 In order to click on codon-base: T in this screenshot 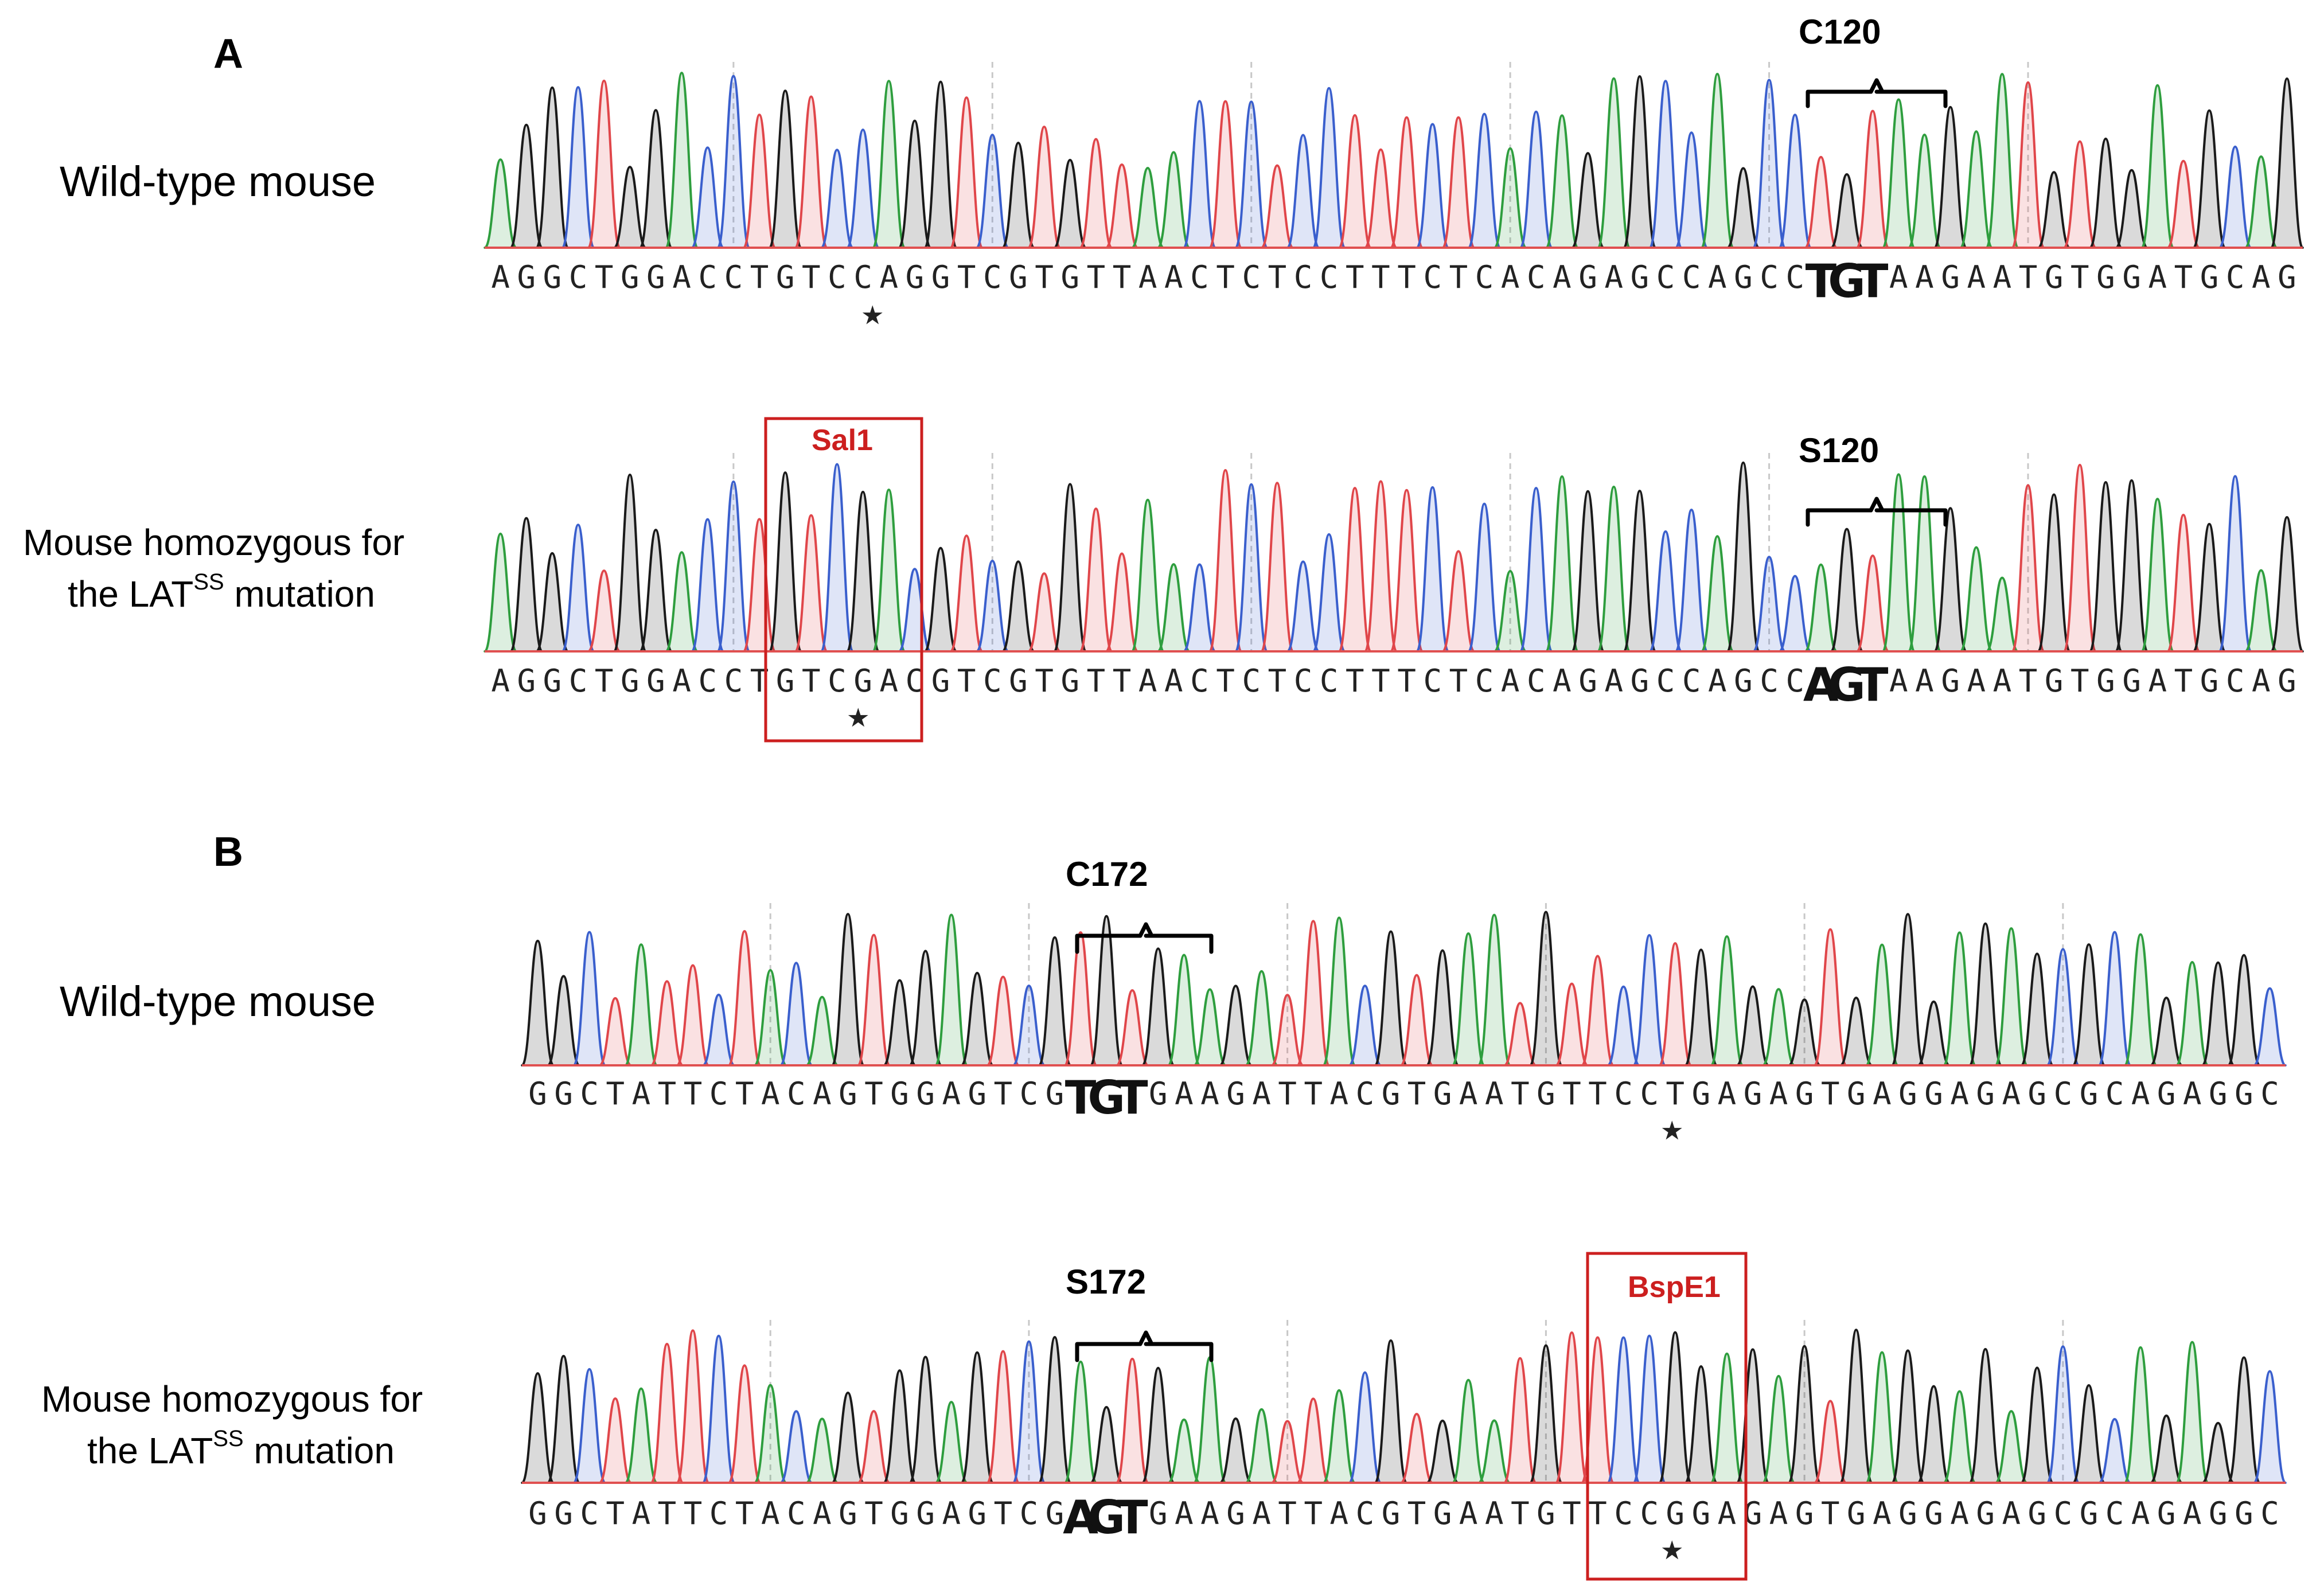, I will do `click(1873, 685)`.